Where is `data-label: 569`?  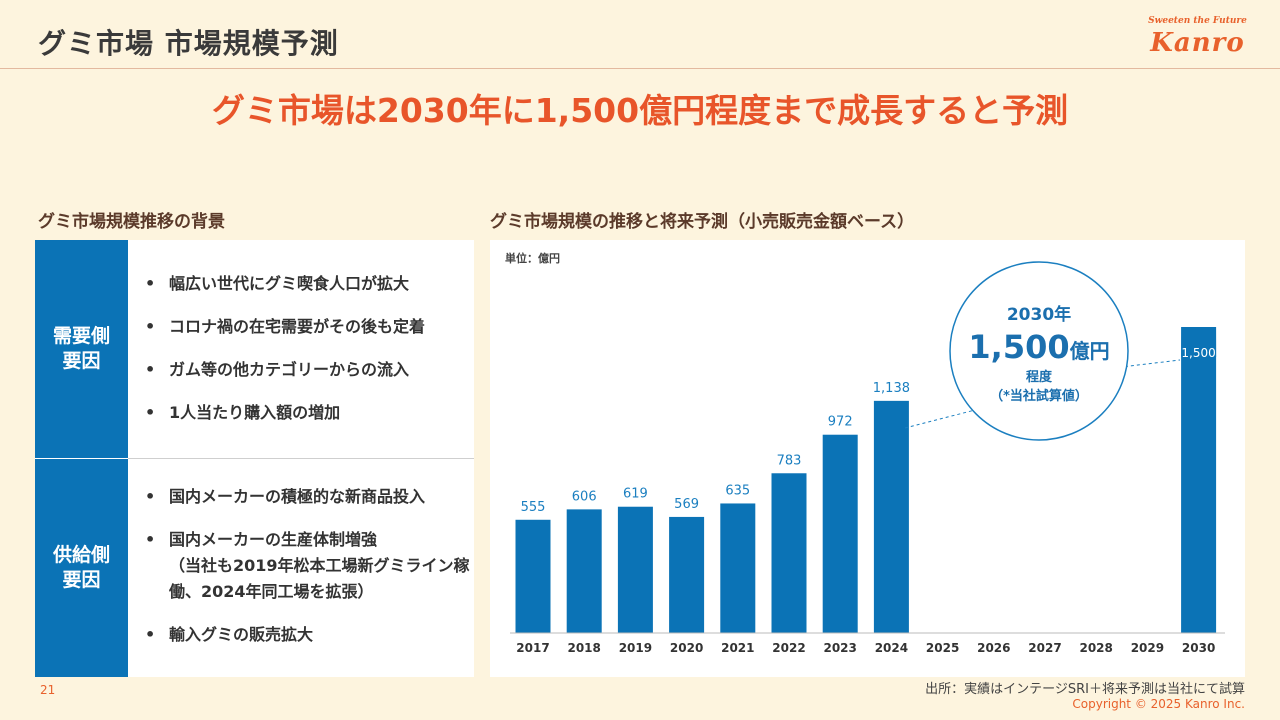 data-label: 569 is located at coordinates (686, 504).